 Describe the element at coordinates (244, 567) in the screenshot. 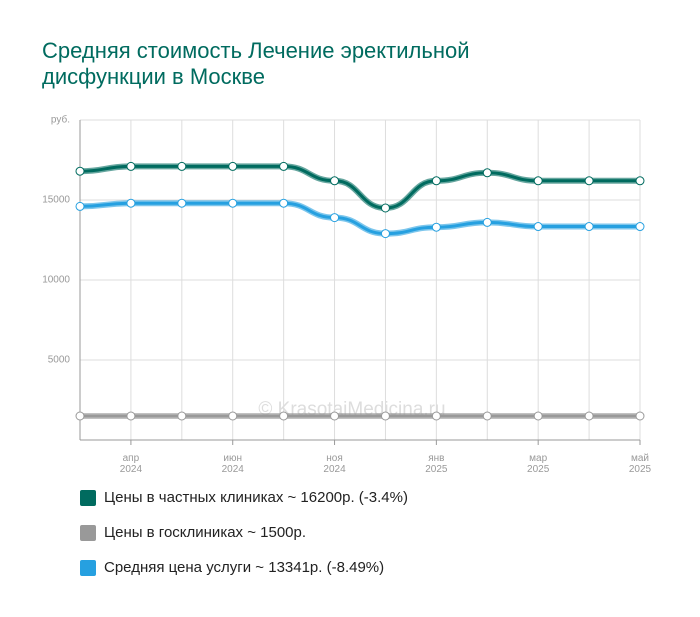

I see `legend-label: Средняя цена услуги ~ 13341р. (-8.49%)` at that location.